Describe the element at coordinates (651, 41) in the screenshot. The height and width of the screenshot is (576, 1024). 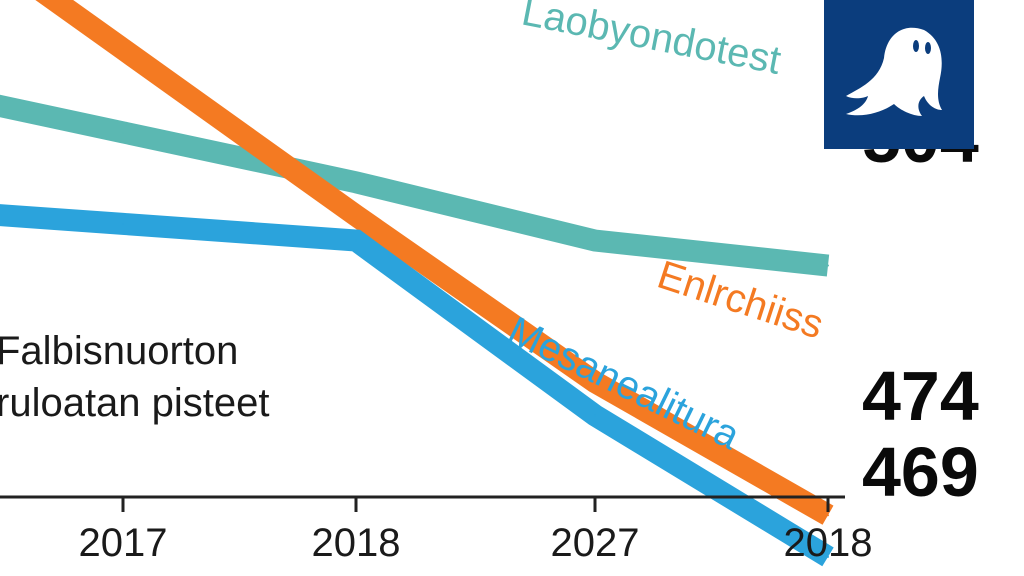
I see `series-label-1: Laobyondotest` at that location.